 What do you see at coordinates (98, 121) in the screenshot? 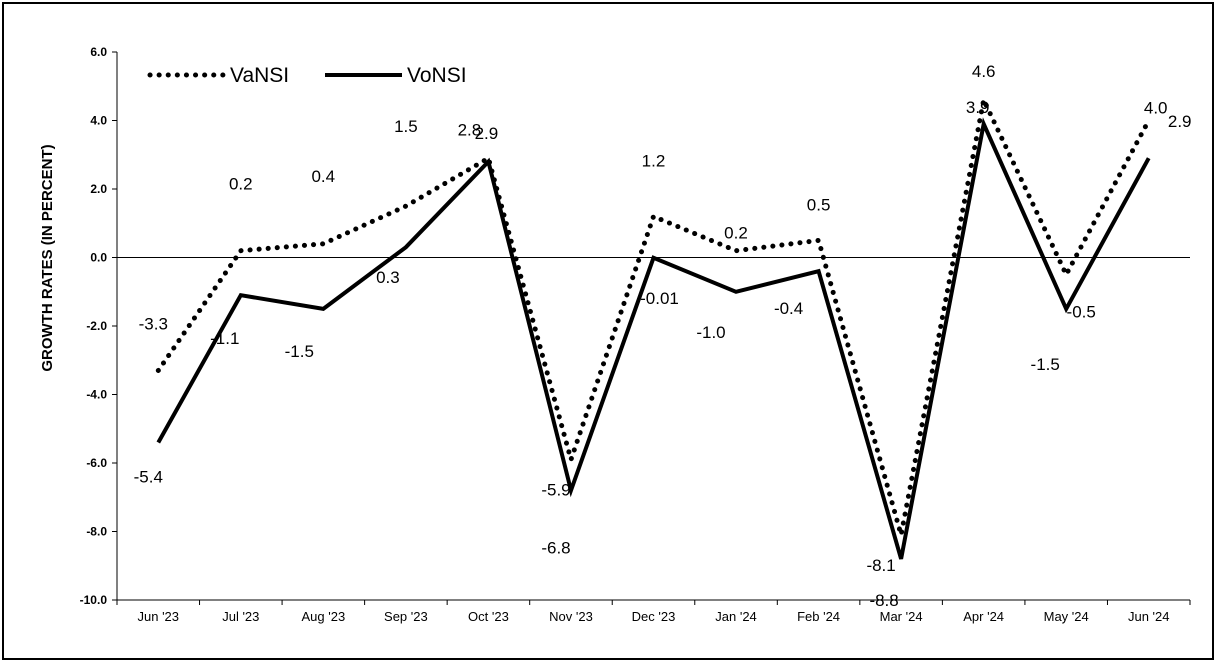
I see `y-tick-label: 4.0` at bounding box center [98, 121].